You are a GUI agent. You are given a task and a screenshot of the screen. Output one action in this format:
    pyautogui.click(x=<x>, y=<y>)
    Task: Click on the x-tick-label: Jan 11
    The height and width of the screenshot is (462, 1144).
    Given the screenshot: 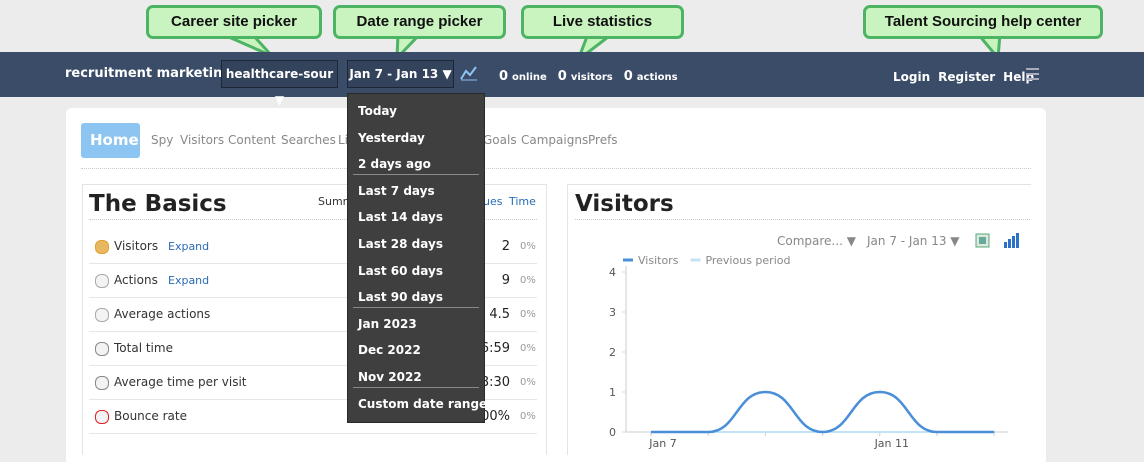 What is the action you would take?
    pyautogui.click(x=891, y=443)
    